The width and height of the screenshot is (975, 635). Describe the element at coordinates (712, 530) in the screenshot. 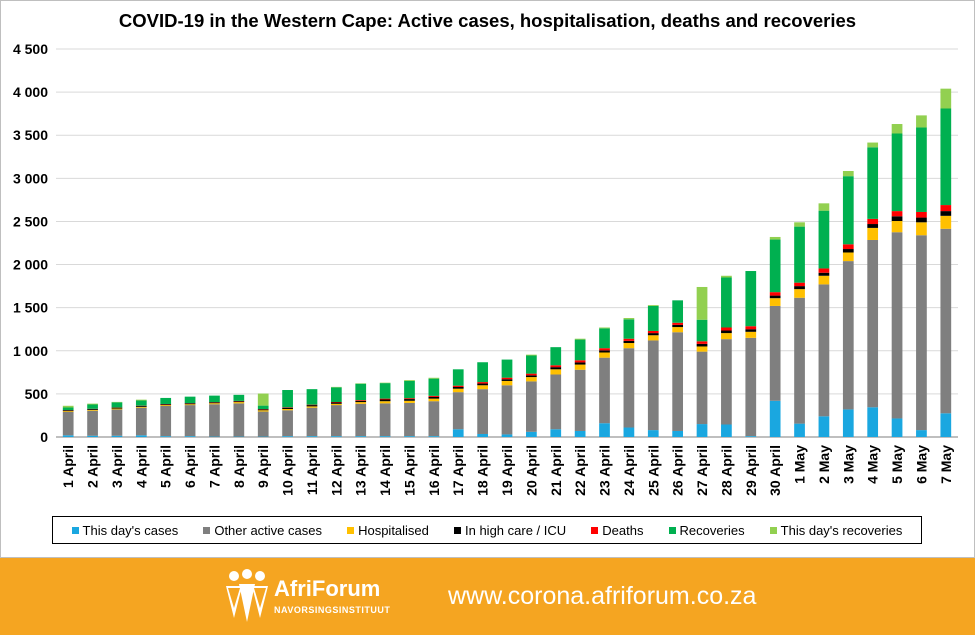

I see `legend-label: Recoveries` at that location.